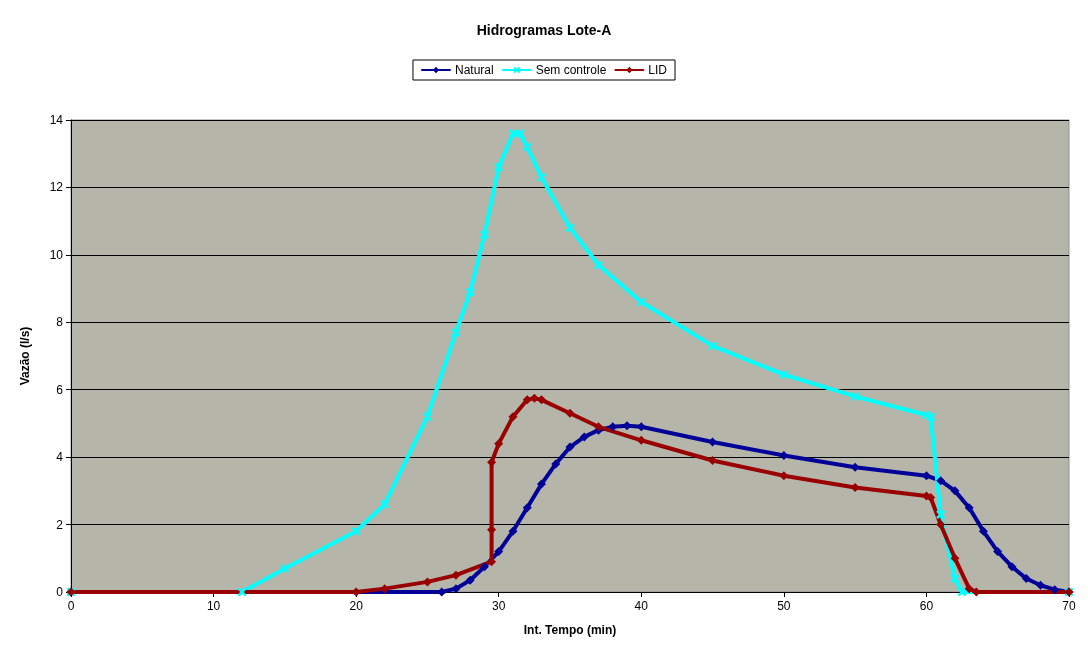 Image resolution: width=1088 pixels, height=659 pixels. I want to click on legend-label: Natural, so click(474, 70).